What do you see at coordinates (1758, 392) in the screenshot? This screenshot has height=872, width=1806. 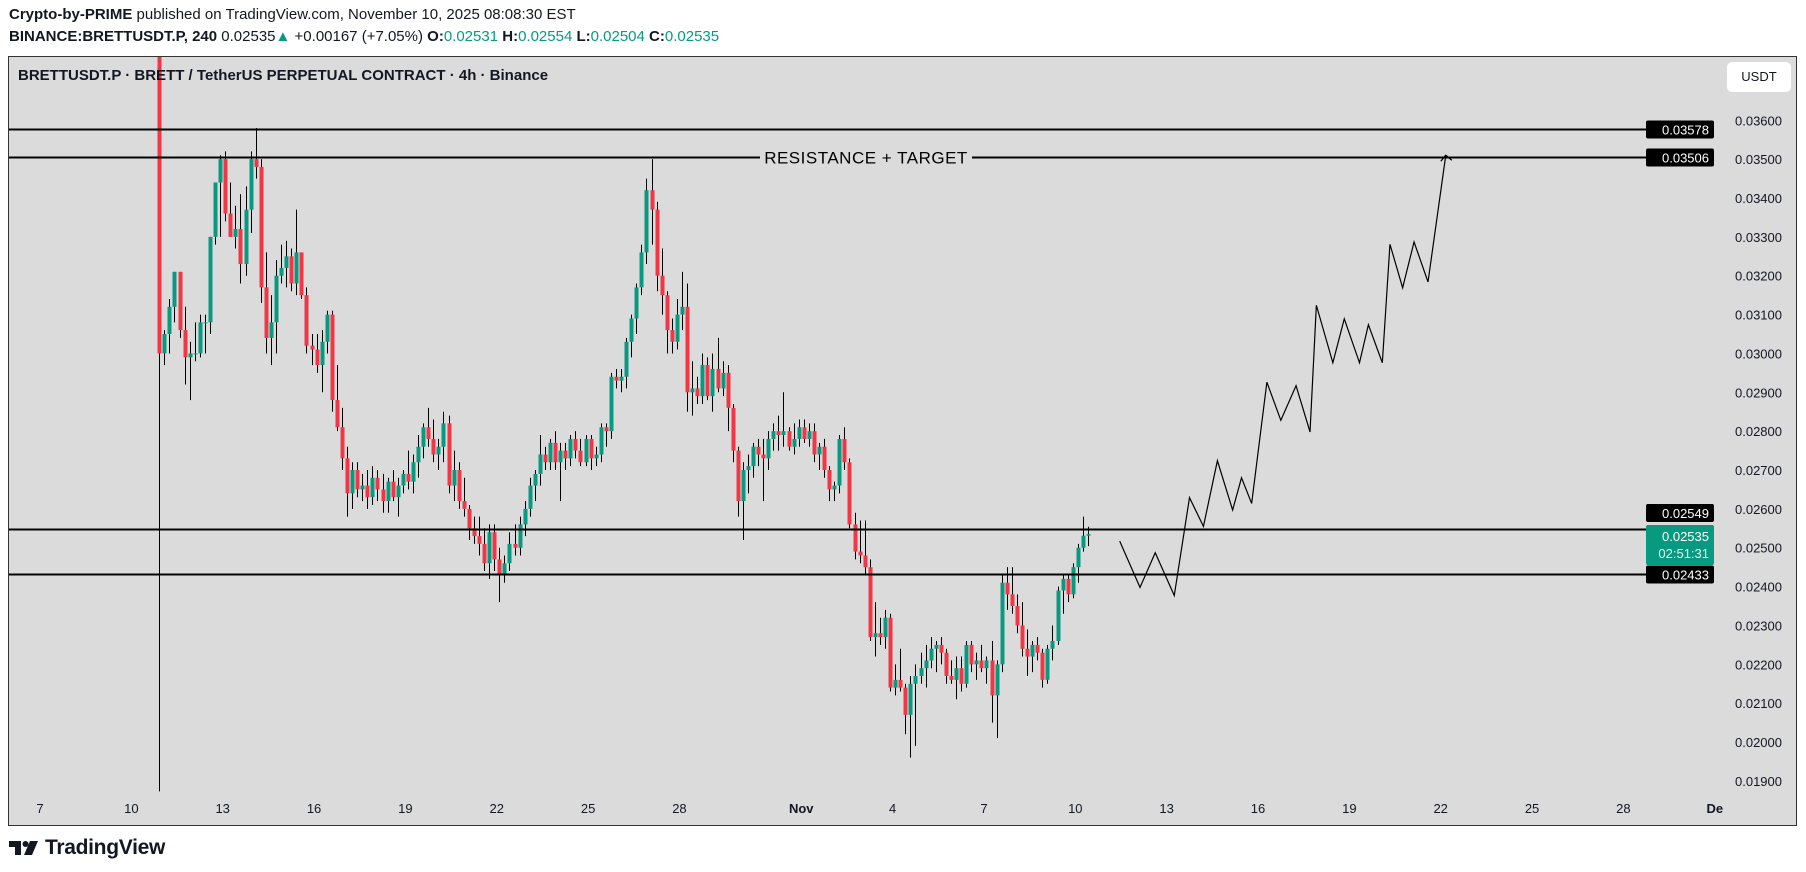 I see `price-tick-label: 0.02900` at bounding box center [1758, 392].